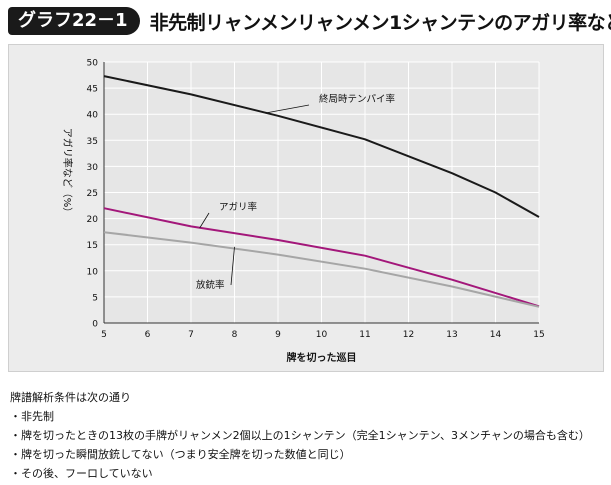  What do you see at coordinates (451, 335) in the screenshot?
I see `x-tick-label: 13` at bounding box center [451, 335].